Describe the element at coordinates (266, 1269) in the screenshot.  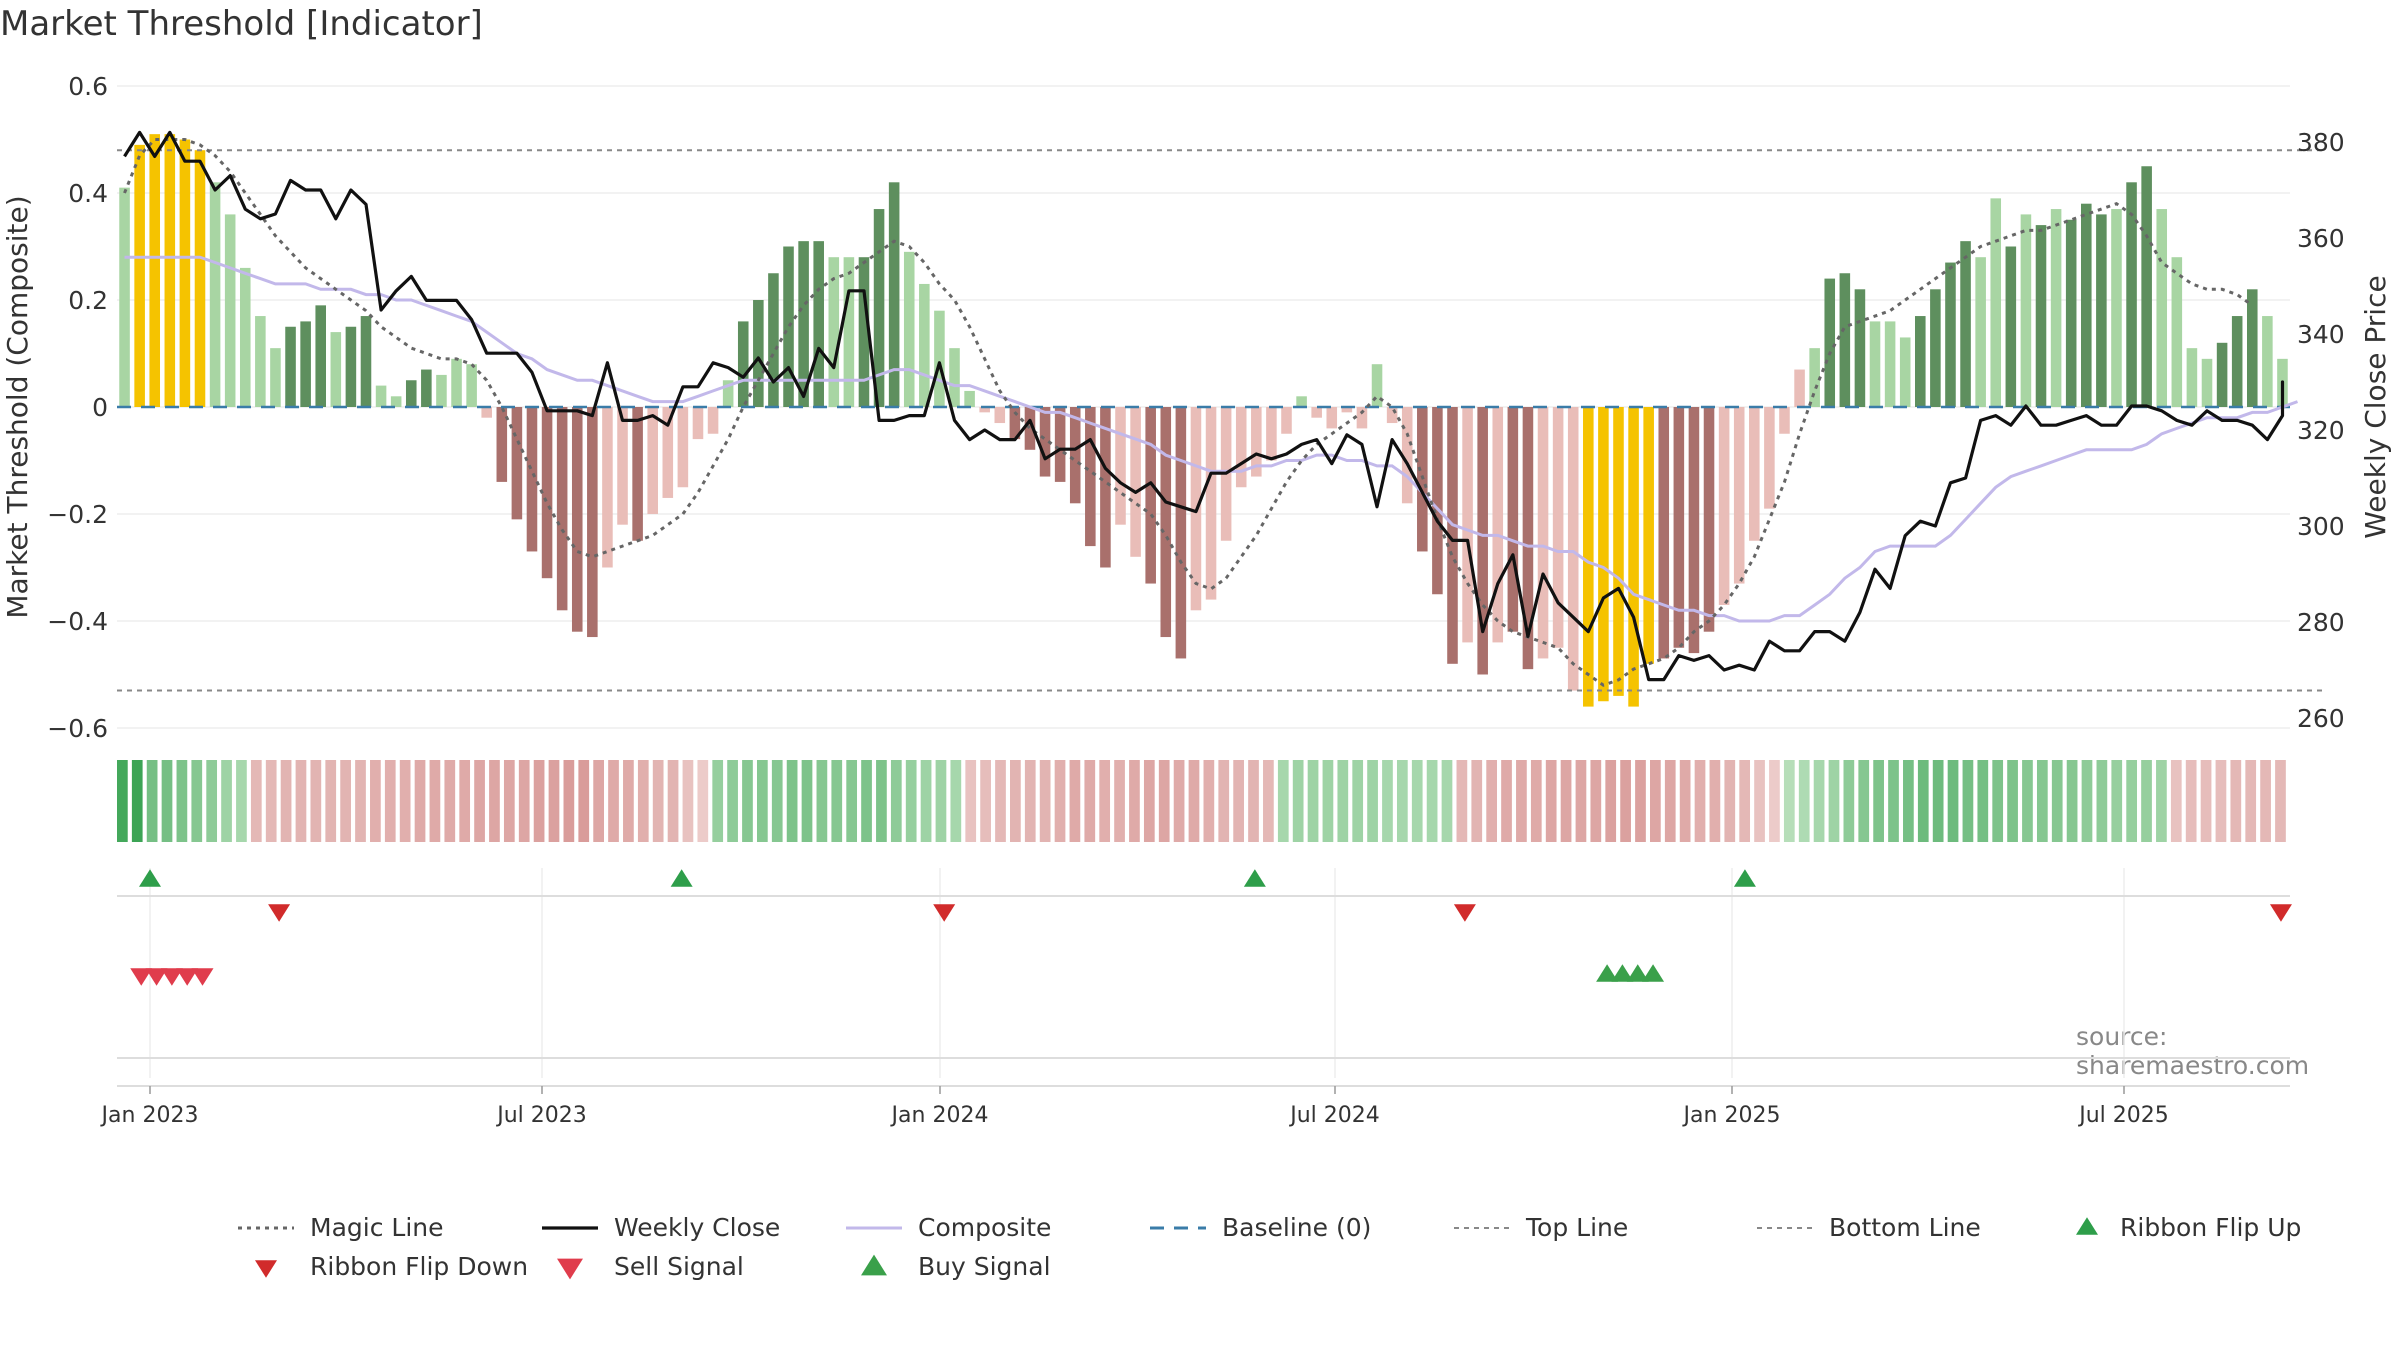
I see `legend-swatch-ribbon-flip-down` at that location.